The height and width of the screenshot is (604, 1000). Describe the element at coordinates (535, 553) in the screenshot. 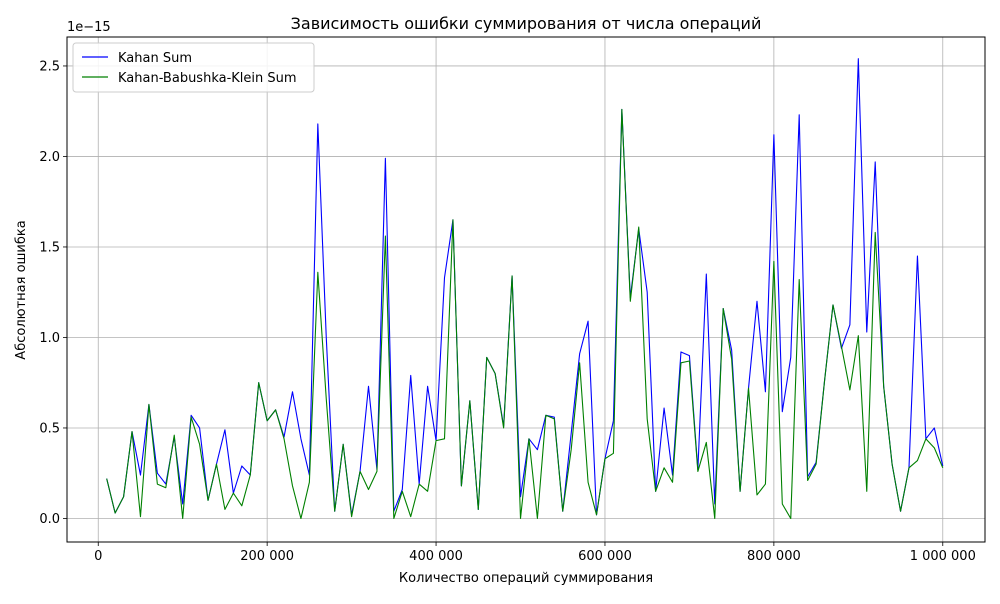

I see `x-axis: 0 200 000 400 000 600 000 800 000 1 000 000` at that location.